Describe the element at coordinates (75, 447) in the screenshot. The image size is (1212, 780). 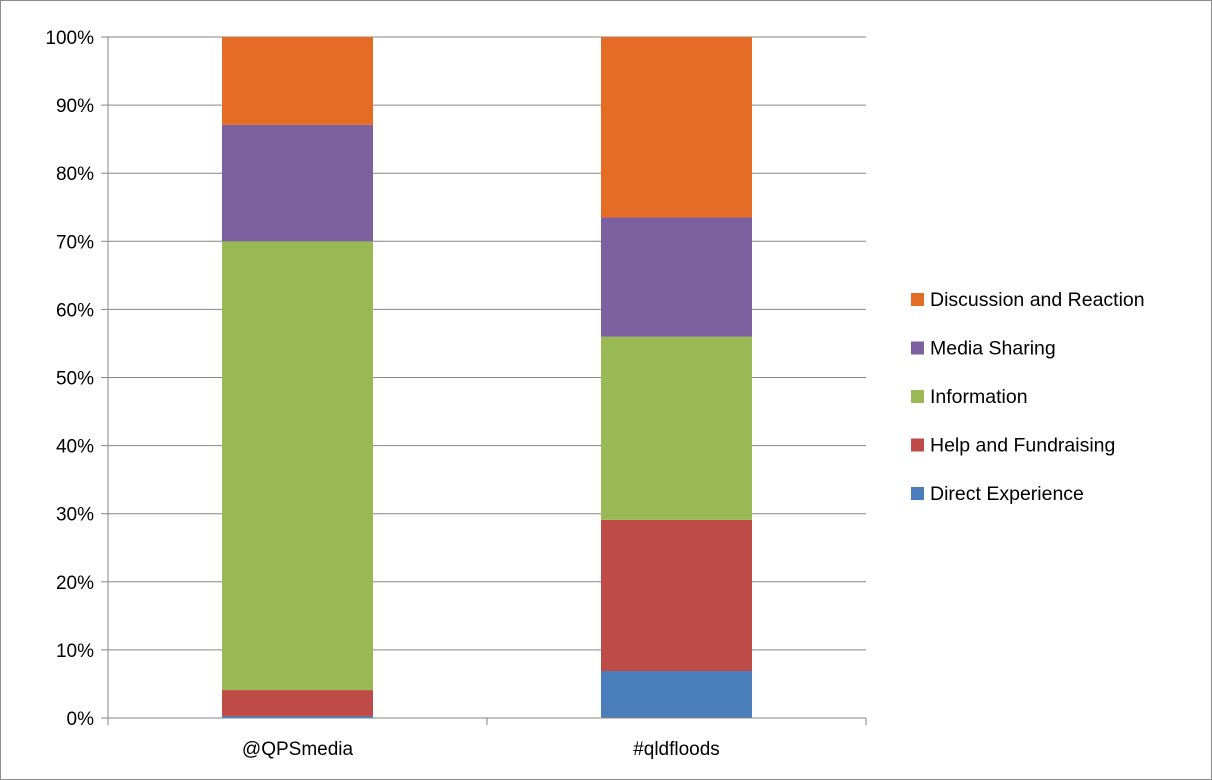
I see `y-tick-label: 40%` at that location.